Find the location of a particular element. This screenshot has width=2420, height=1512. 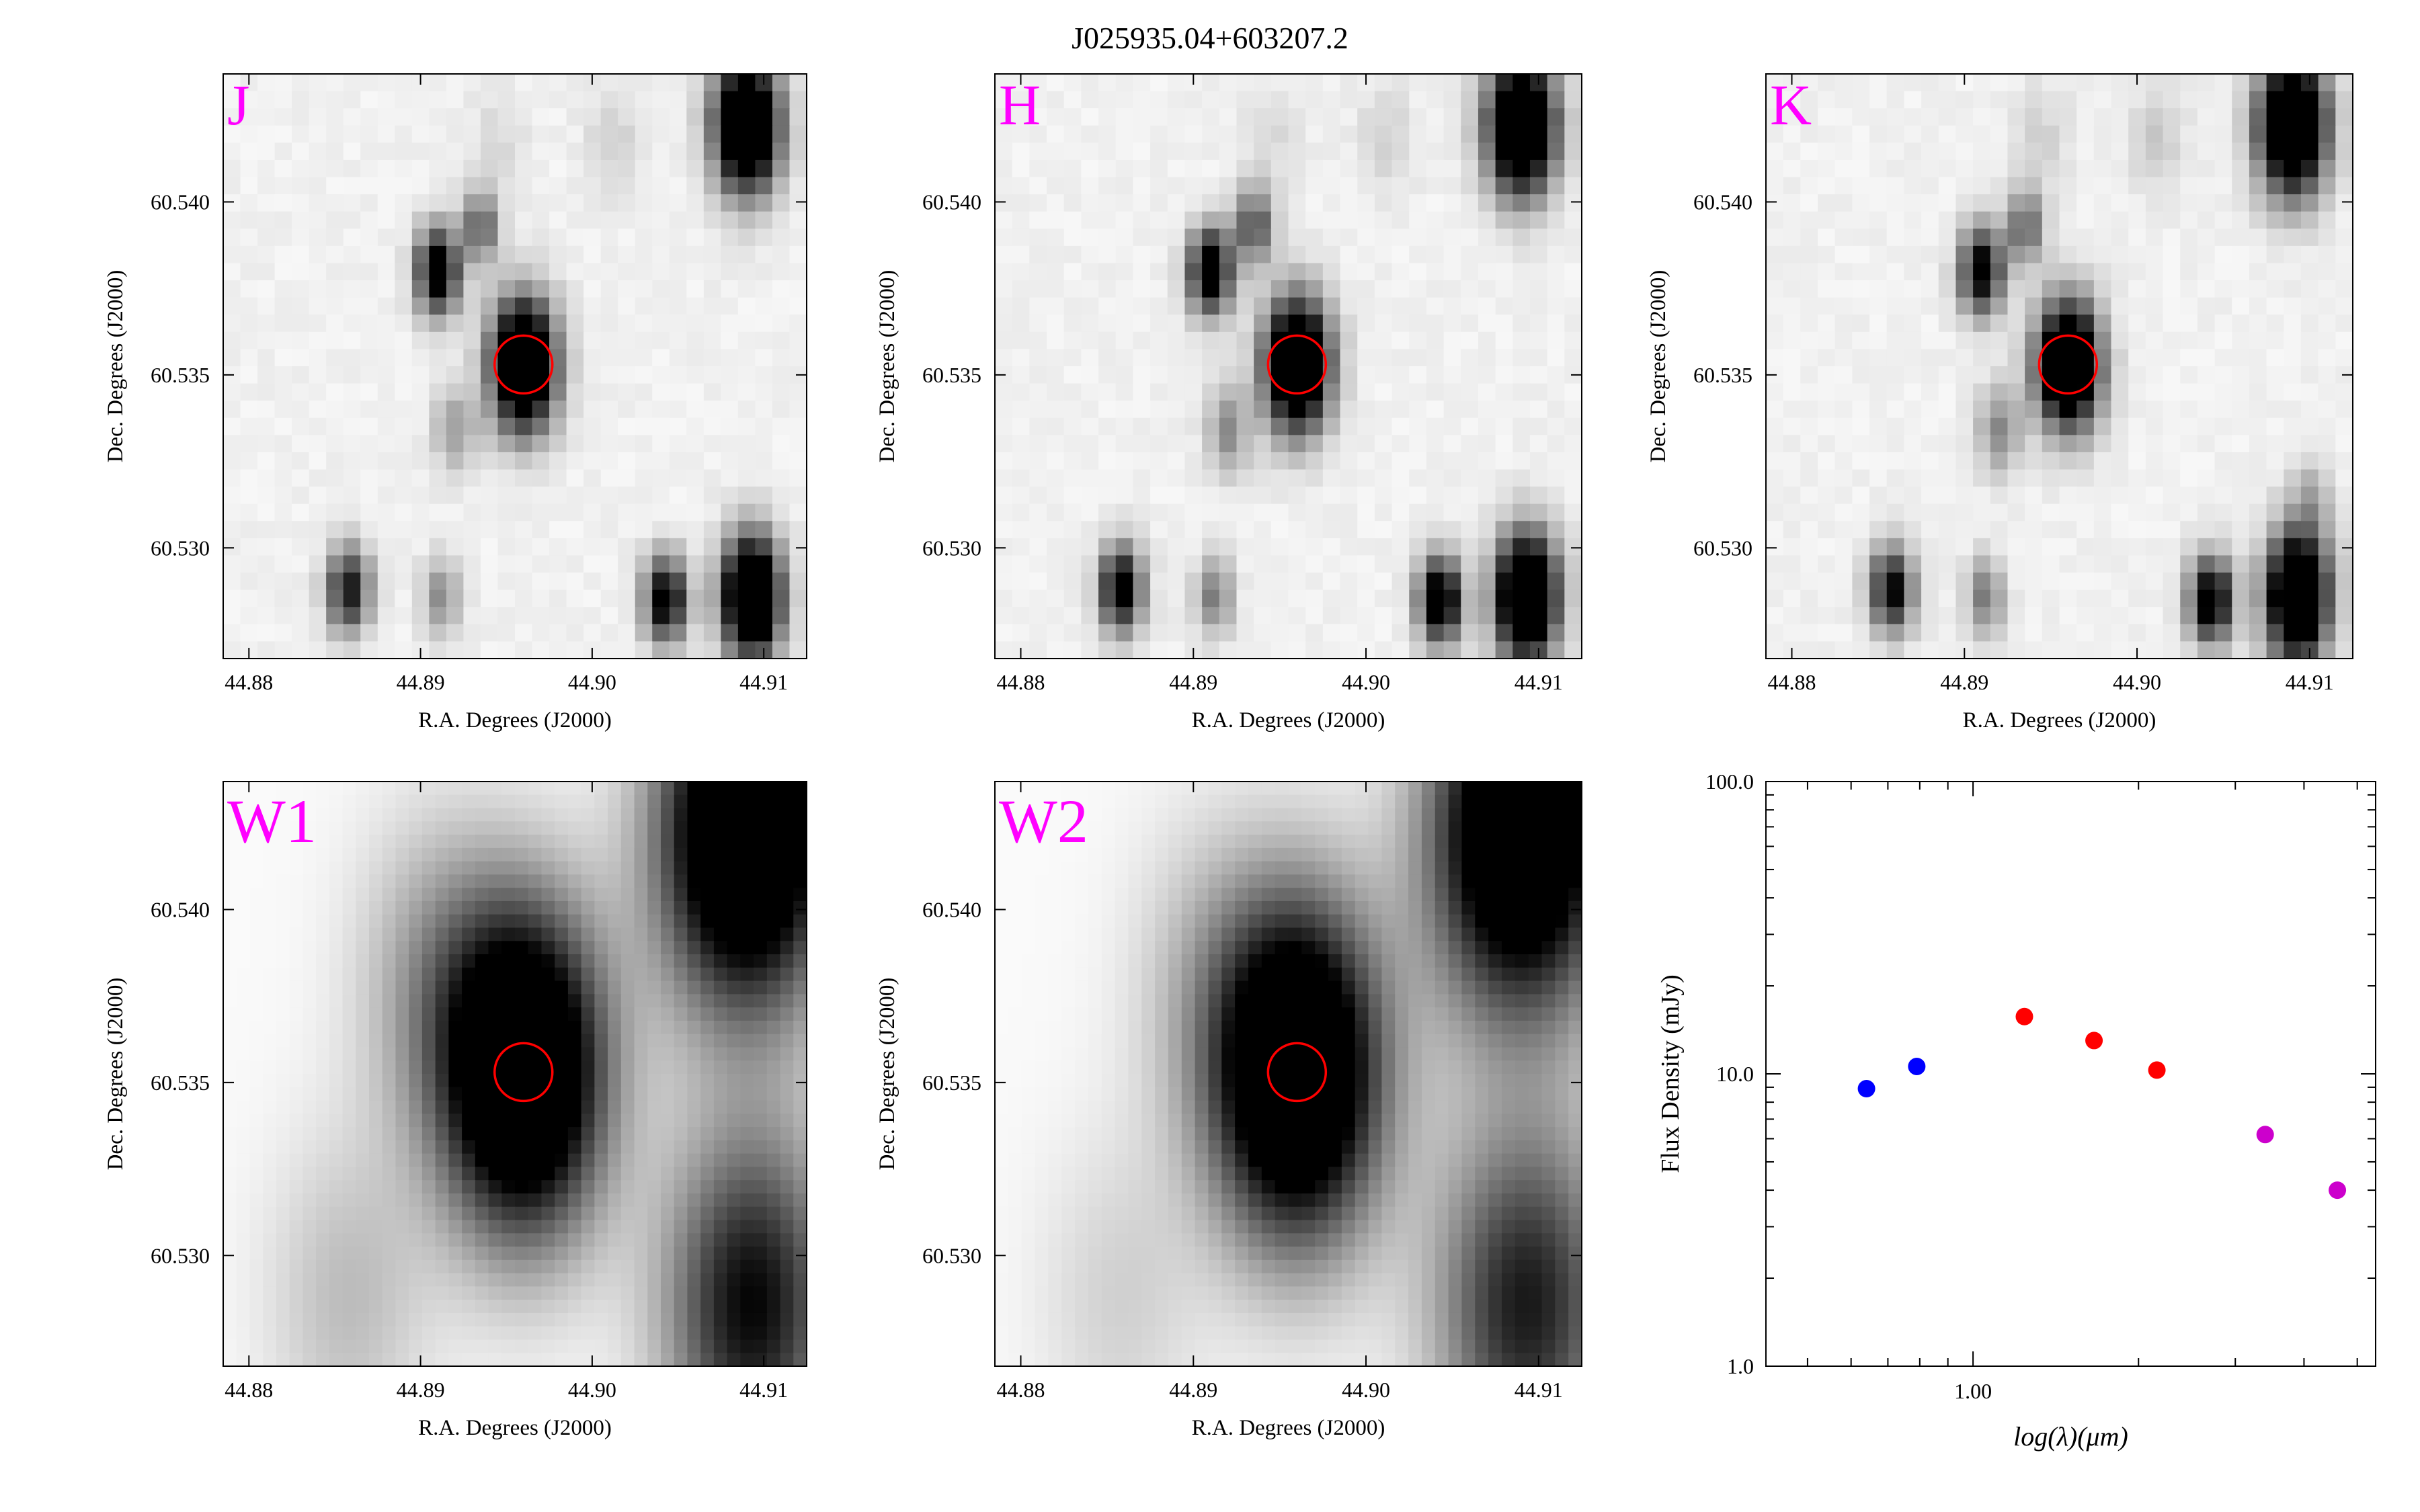

y-tick-label: 10.0 is located at coordinates (1735, 1074).